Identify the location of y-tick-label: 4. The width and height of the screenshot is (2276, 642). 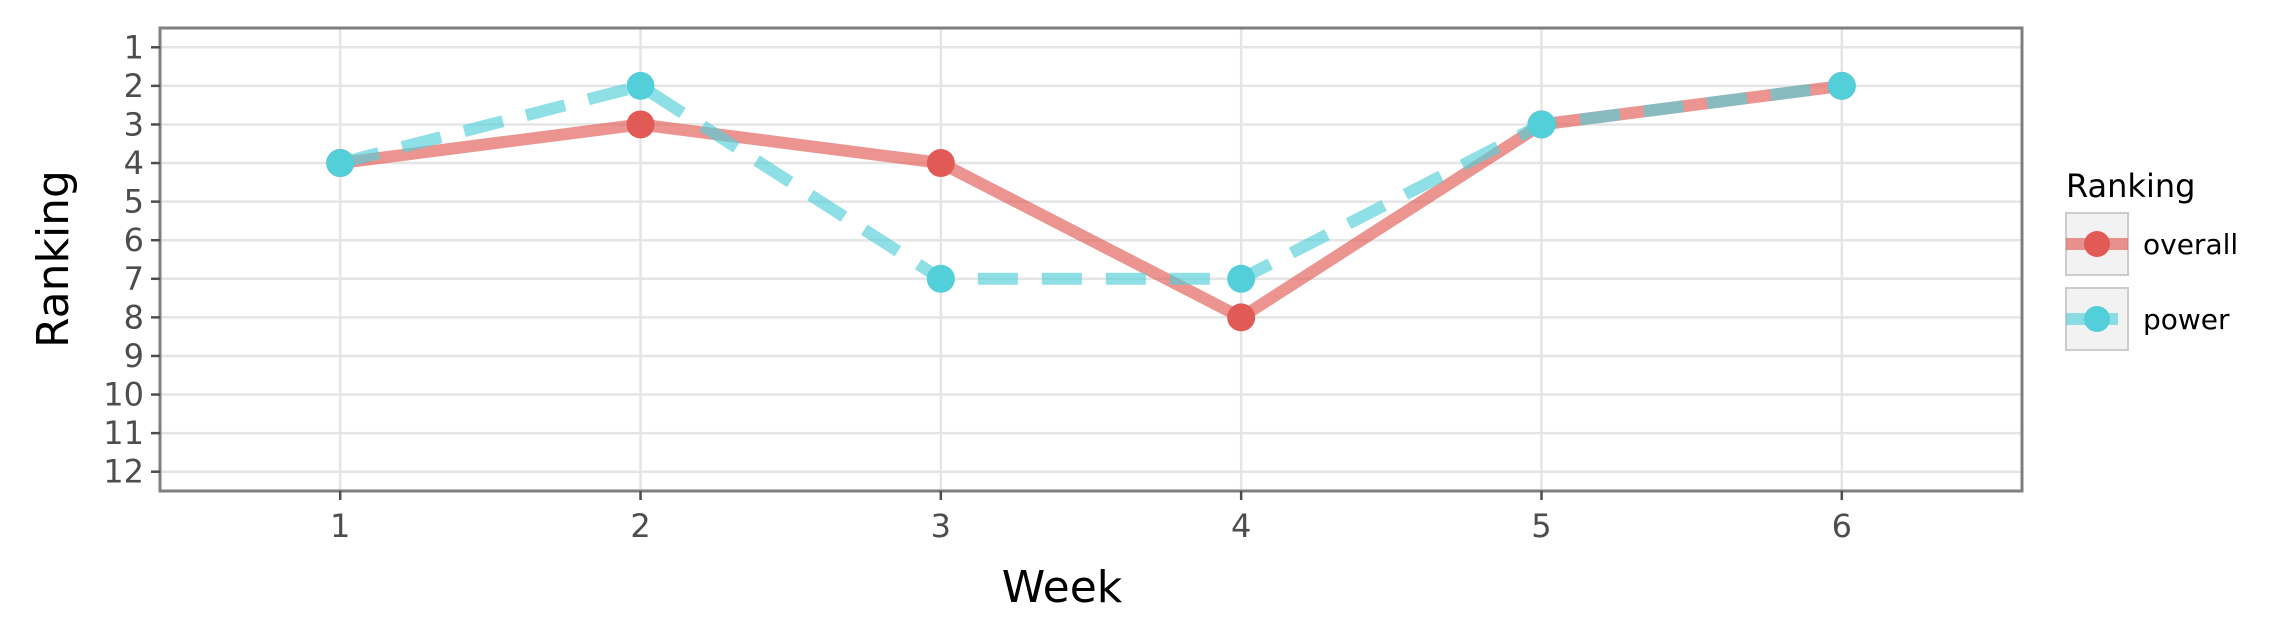
(134, 163).